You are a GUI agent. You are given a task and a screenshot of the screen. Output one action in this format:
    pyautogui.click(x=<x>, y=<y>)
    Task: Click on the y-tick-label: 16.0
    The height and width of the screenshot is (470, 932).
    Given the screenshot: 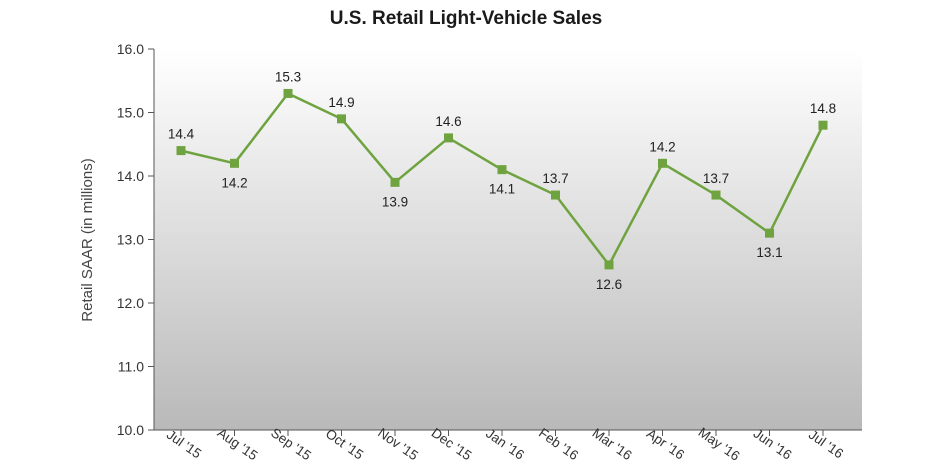 What is the action you would take?
    pyautogui.click(x=130, y=49)
    